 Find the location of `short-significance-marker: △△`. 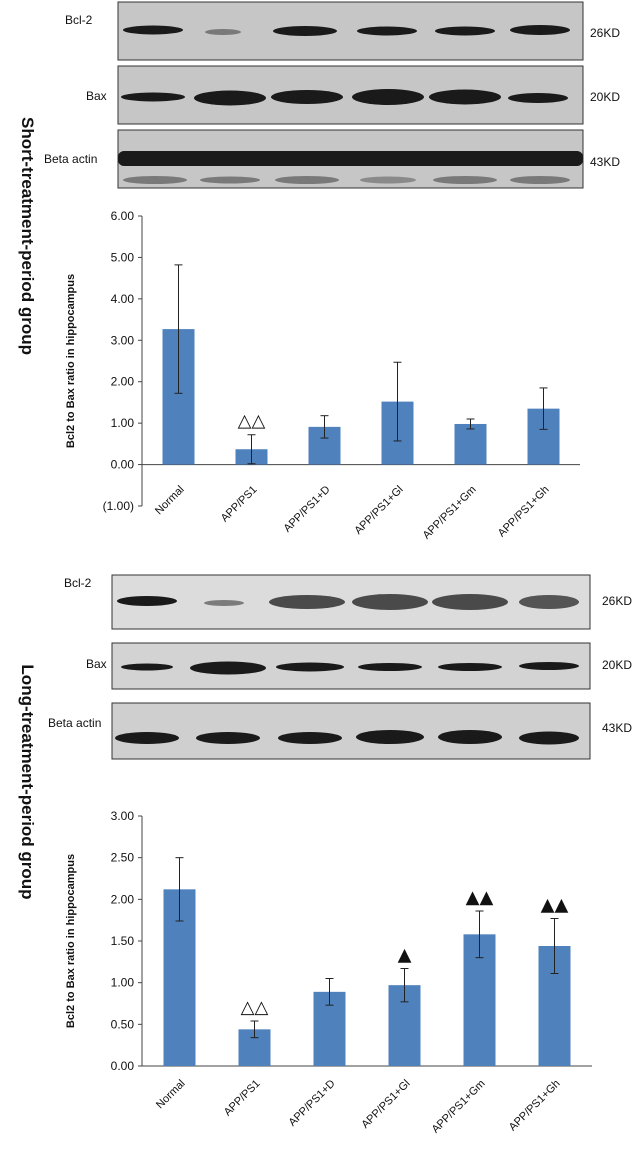

short-significance-marker: △△ is located at coordinates (252, 421).